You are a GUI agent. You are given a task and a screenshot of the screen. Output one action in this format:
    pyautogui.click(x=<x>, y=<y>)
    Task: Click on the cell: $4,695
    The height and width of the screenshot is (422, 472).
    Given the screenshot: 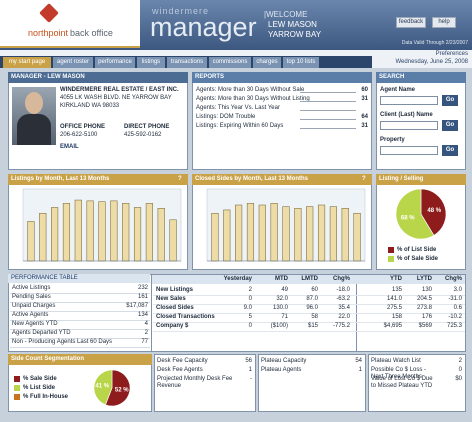 What is the action you would take?
    pyautogui.click(x=392, y=326)
    